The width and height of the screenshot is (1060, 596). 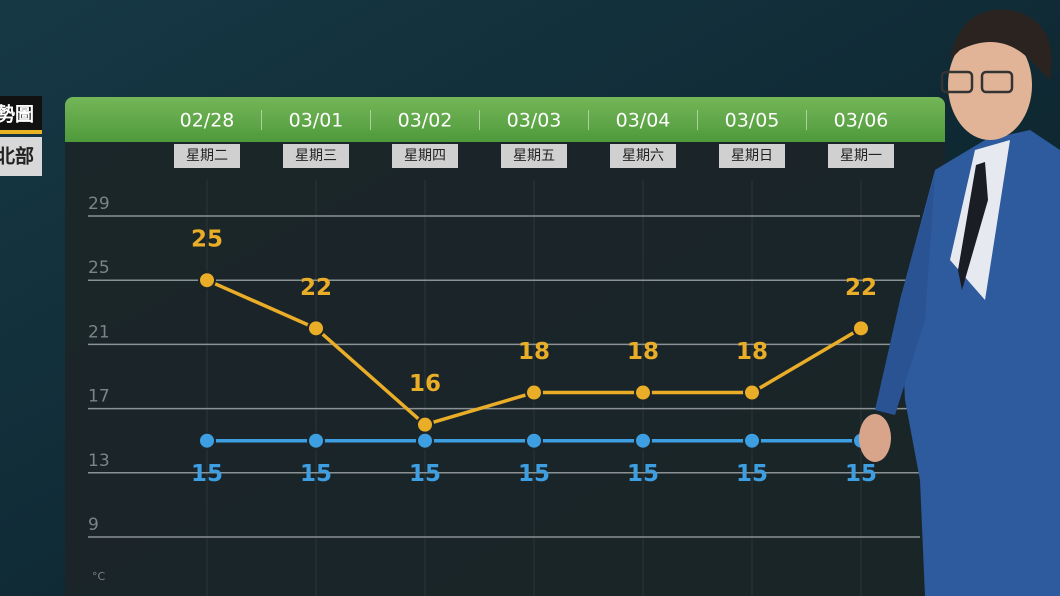 I want to click on arm, so click(x=905, y=295).